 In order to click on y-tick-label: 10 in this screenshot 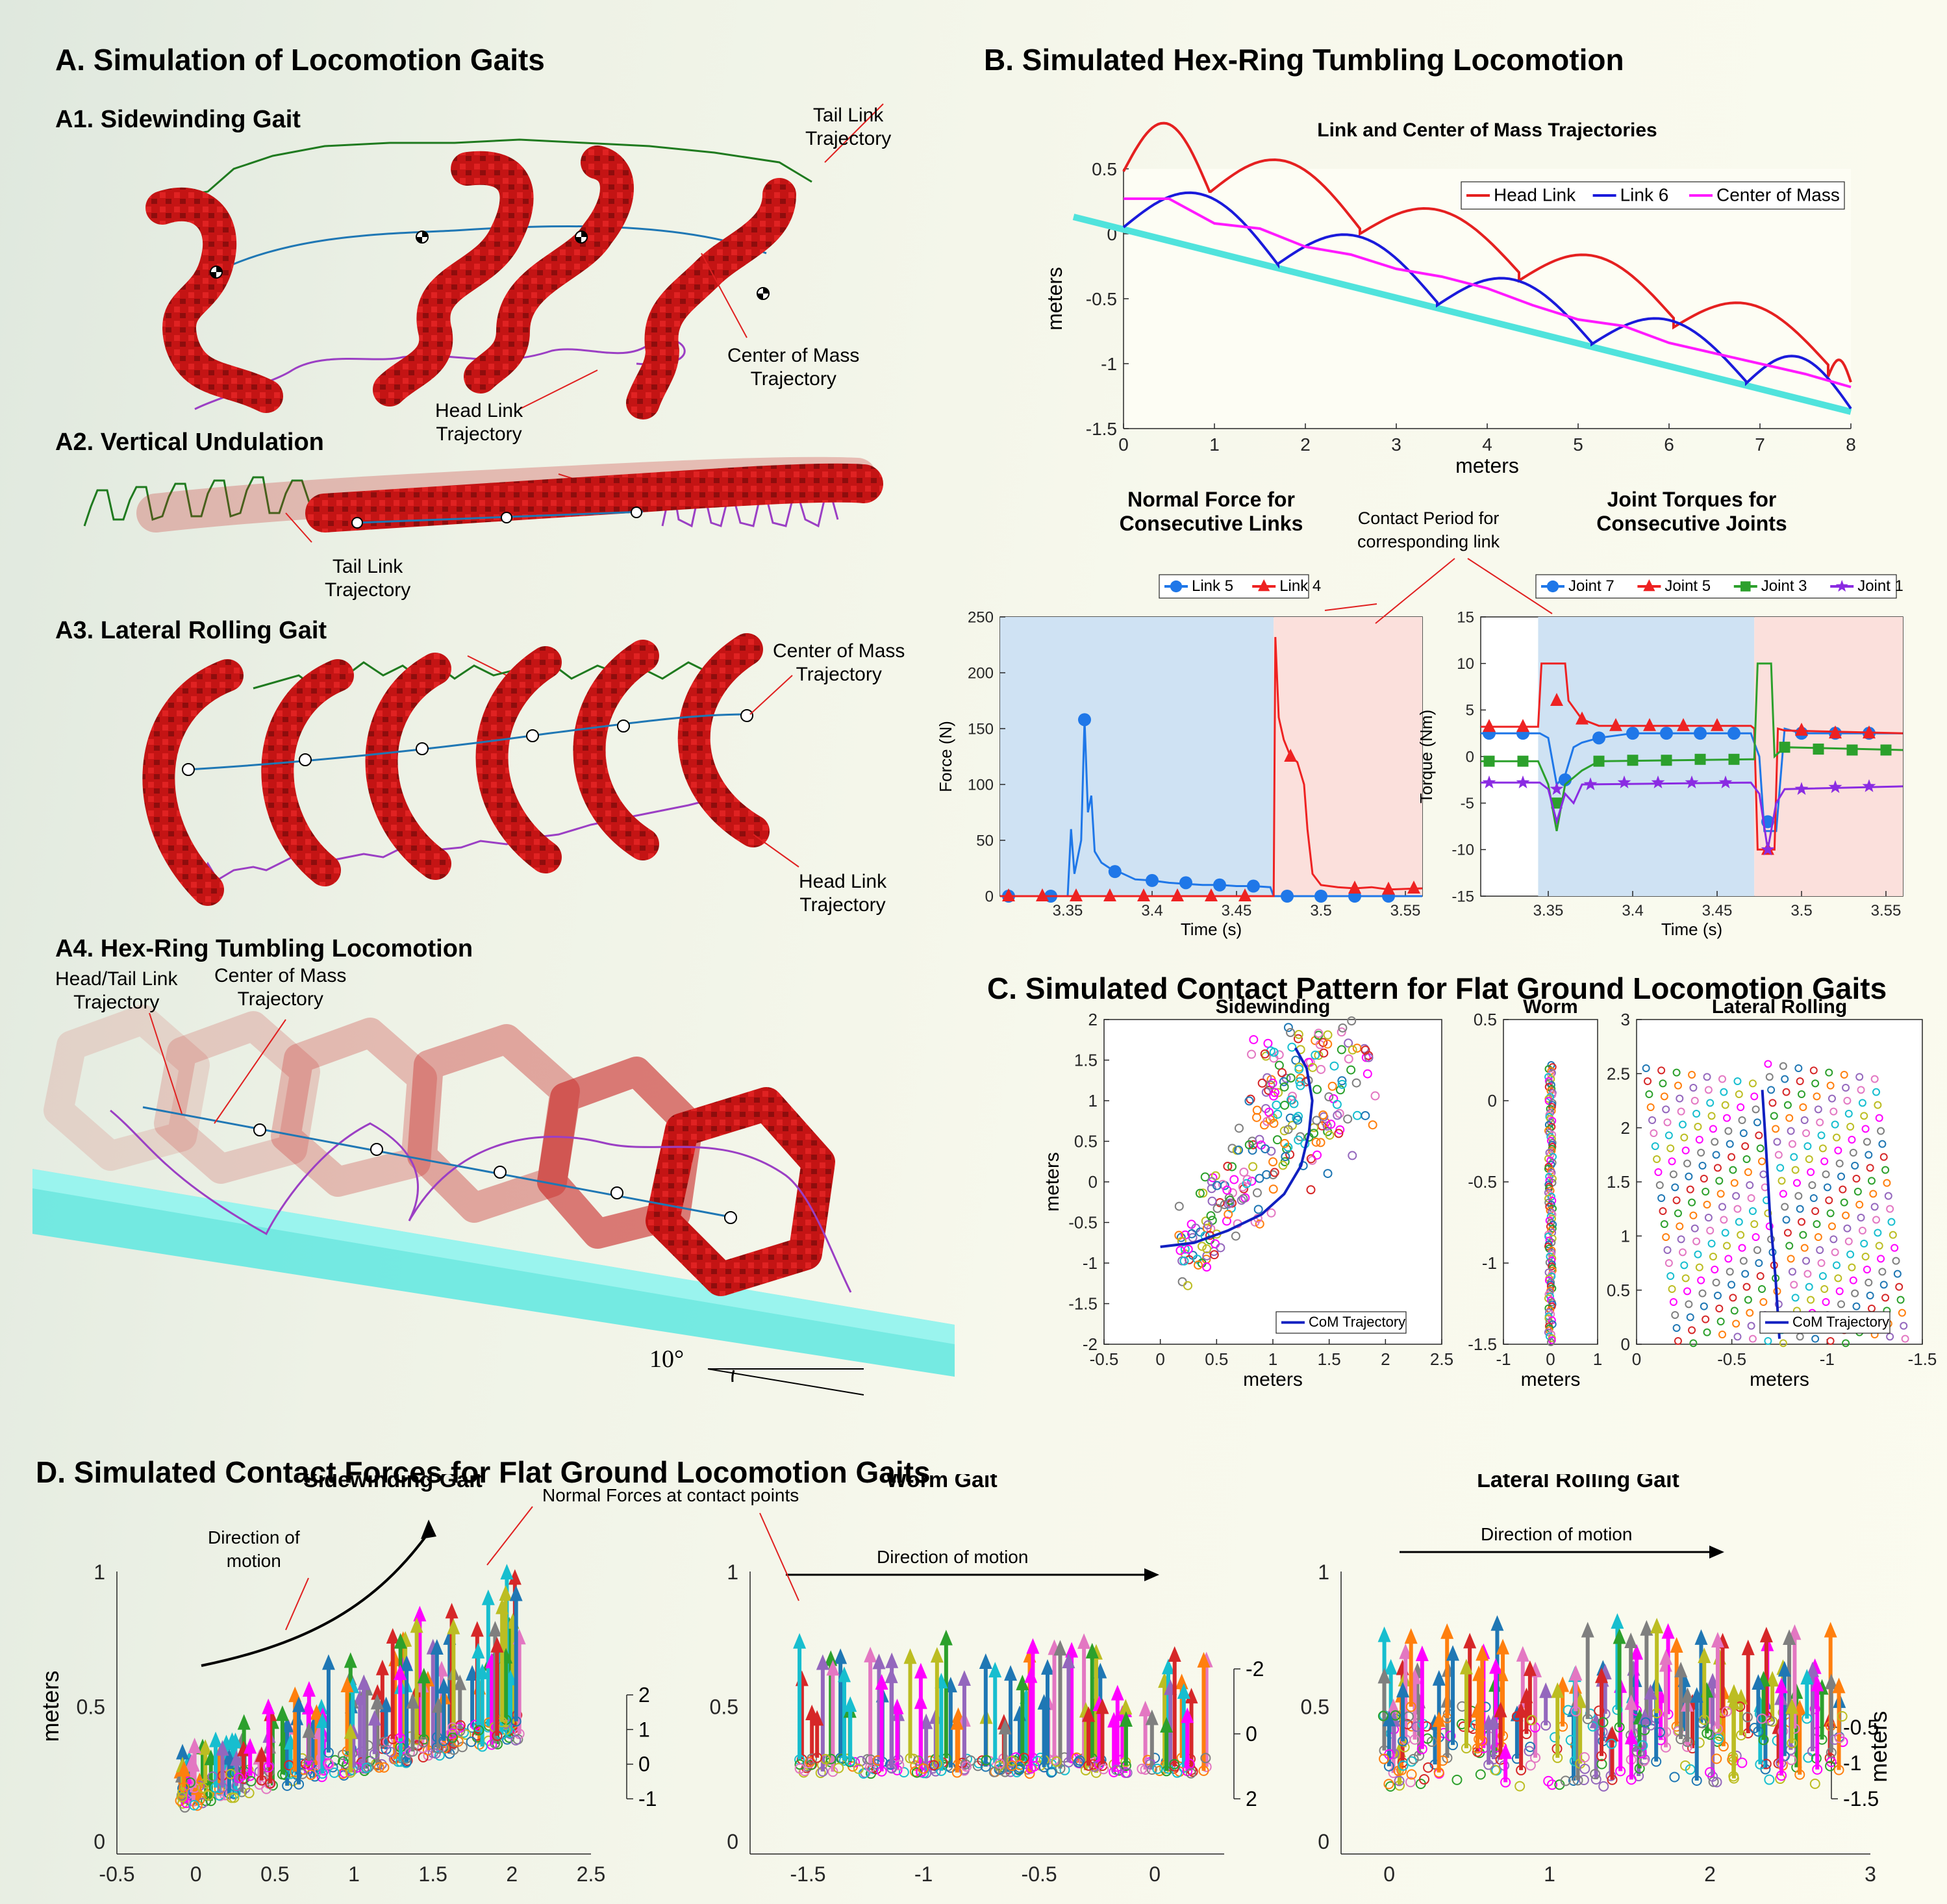, I will do `click(1465, 664)`.